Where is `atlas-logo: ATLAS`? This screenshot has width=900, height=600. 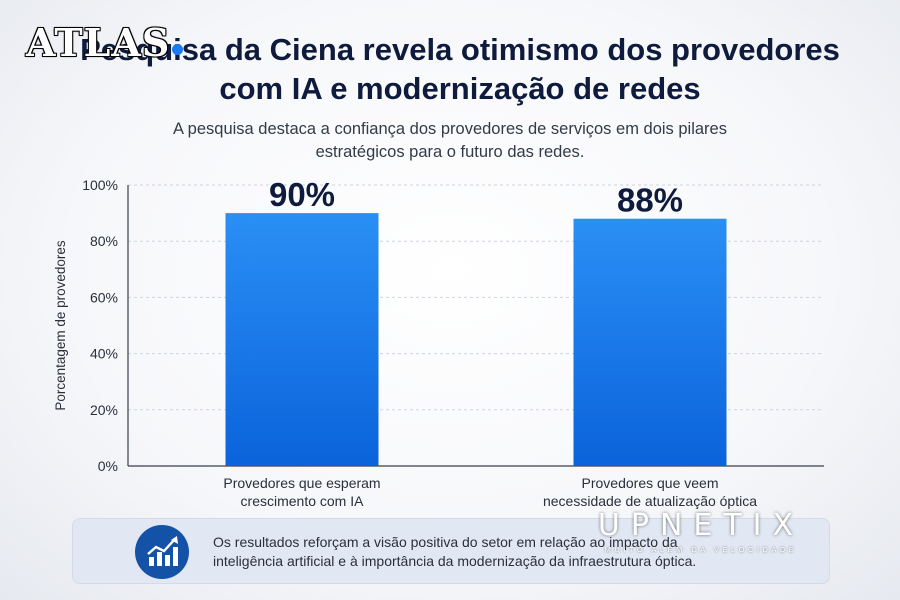
atlas-logo: ATLAS is located at coordinates (98, 42).